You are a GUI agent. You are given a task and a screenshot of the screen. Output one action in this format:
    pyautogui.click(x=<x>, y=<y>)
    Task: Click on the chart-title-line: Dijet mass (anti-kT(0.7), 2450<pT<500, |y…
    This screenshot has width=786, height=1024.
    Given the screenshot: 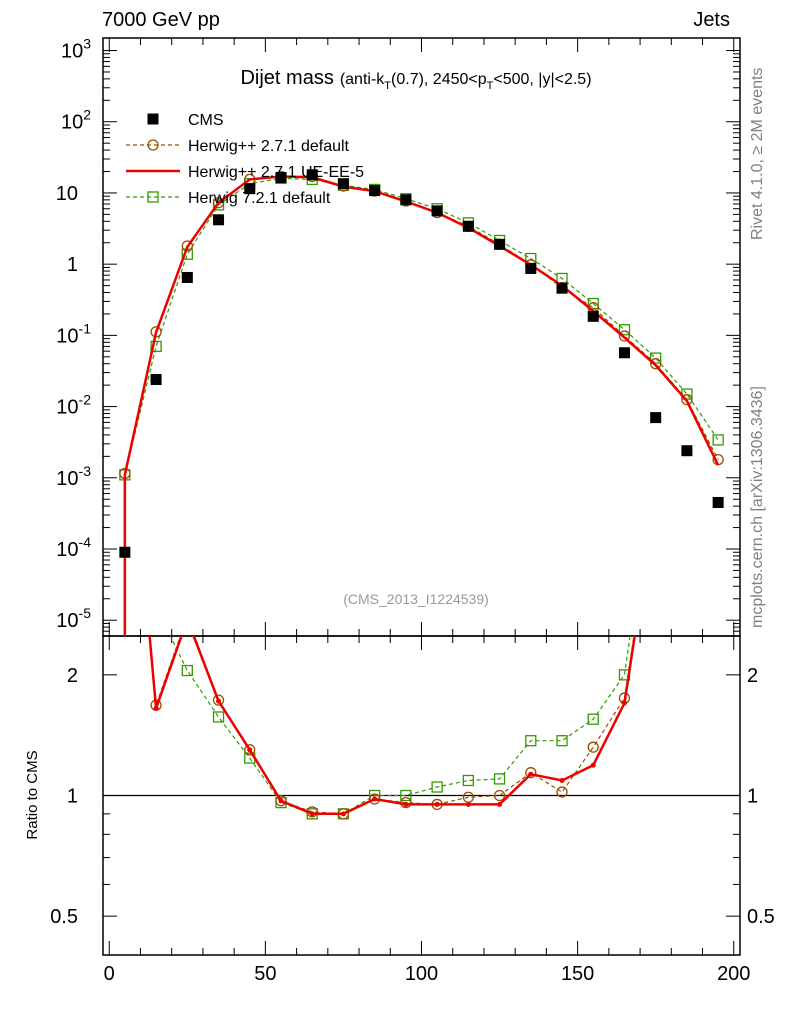 What is the action you would take?
    pyautogui.click(x=415, y=79)
    